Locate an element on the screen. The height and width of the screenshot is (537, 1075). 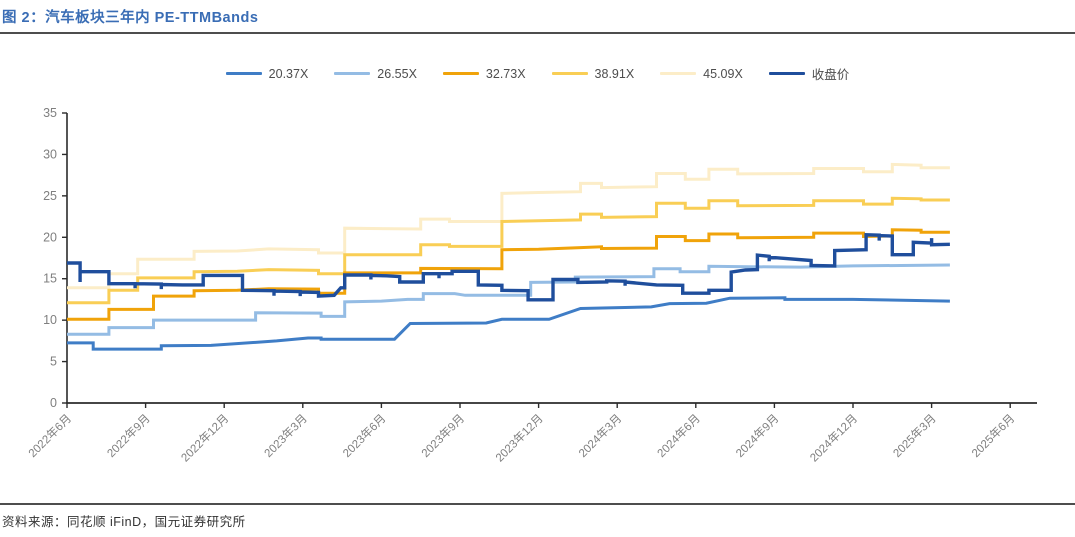
x-axis-label: 2023年12月 is located at coordinates (518, 437).